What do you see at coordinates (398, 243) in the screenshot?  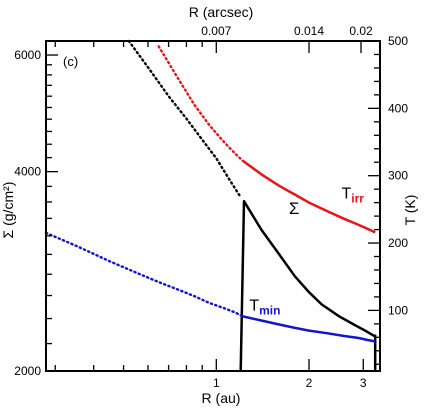 I see `y-right-tick-label: 200` at bounding box center [398, 243].